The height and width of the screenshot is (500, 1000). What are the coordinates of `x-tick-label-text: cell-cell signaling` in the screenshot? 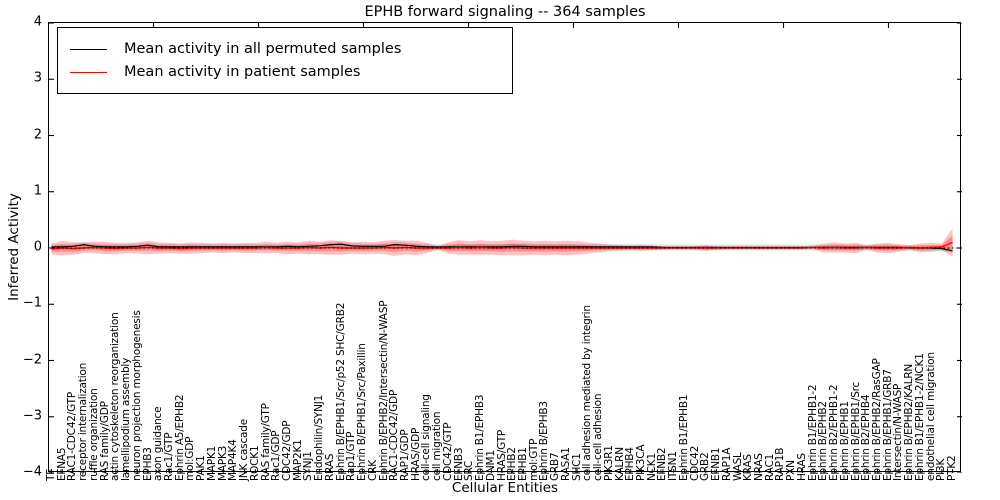 It's located at (426, 437).